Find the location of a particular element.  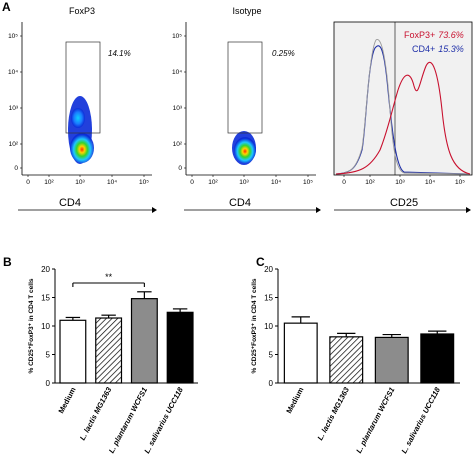

foxp3-histogram-curve is located at coordinates (403, 118).